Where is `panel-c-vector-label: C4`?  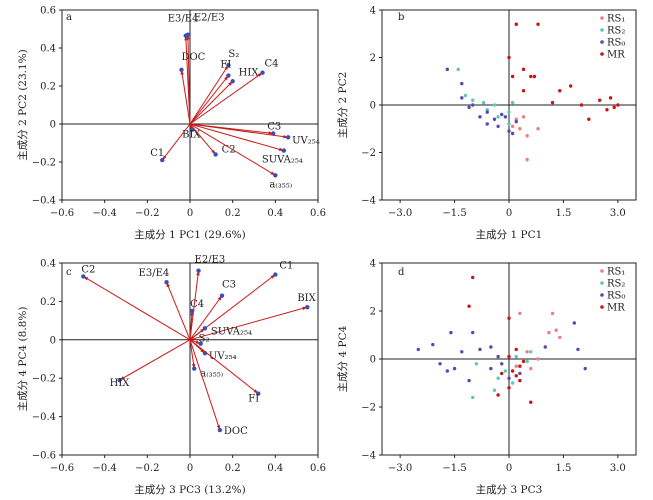
panel-c-vector-label: C4 is located at coordinates (197, 304).